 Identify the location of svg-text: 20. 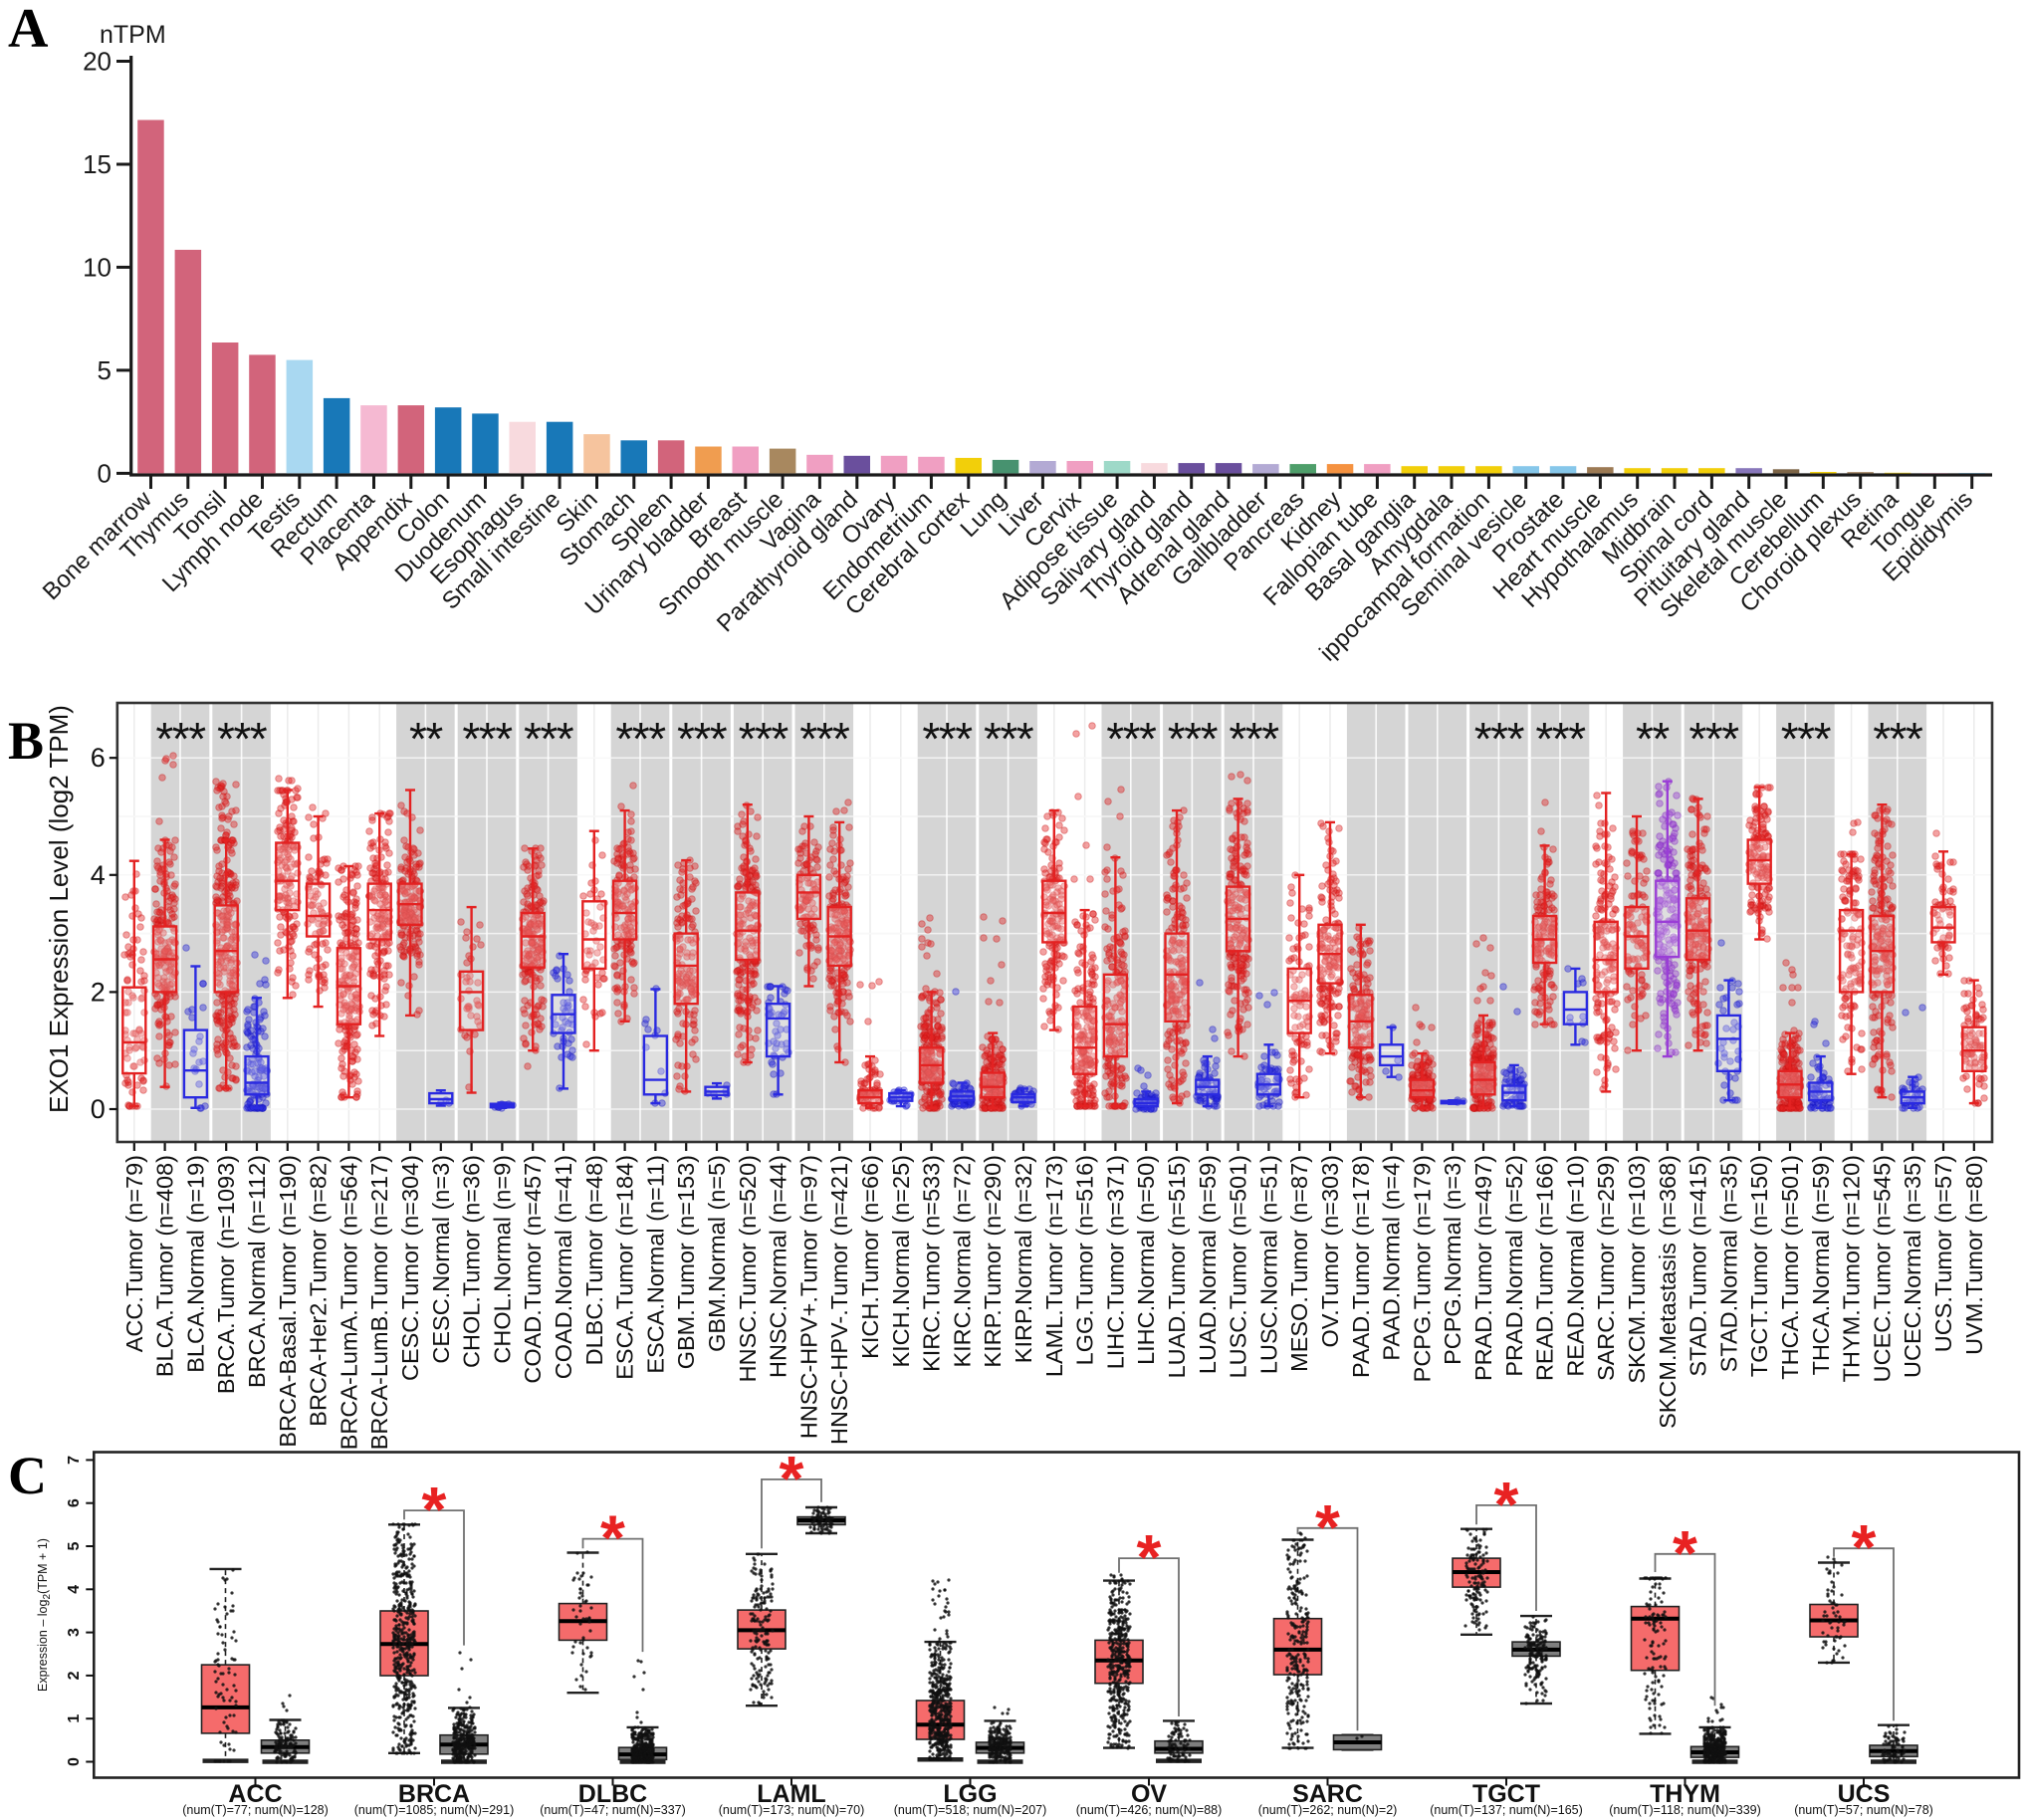
(97, 62).